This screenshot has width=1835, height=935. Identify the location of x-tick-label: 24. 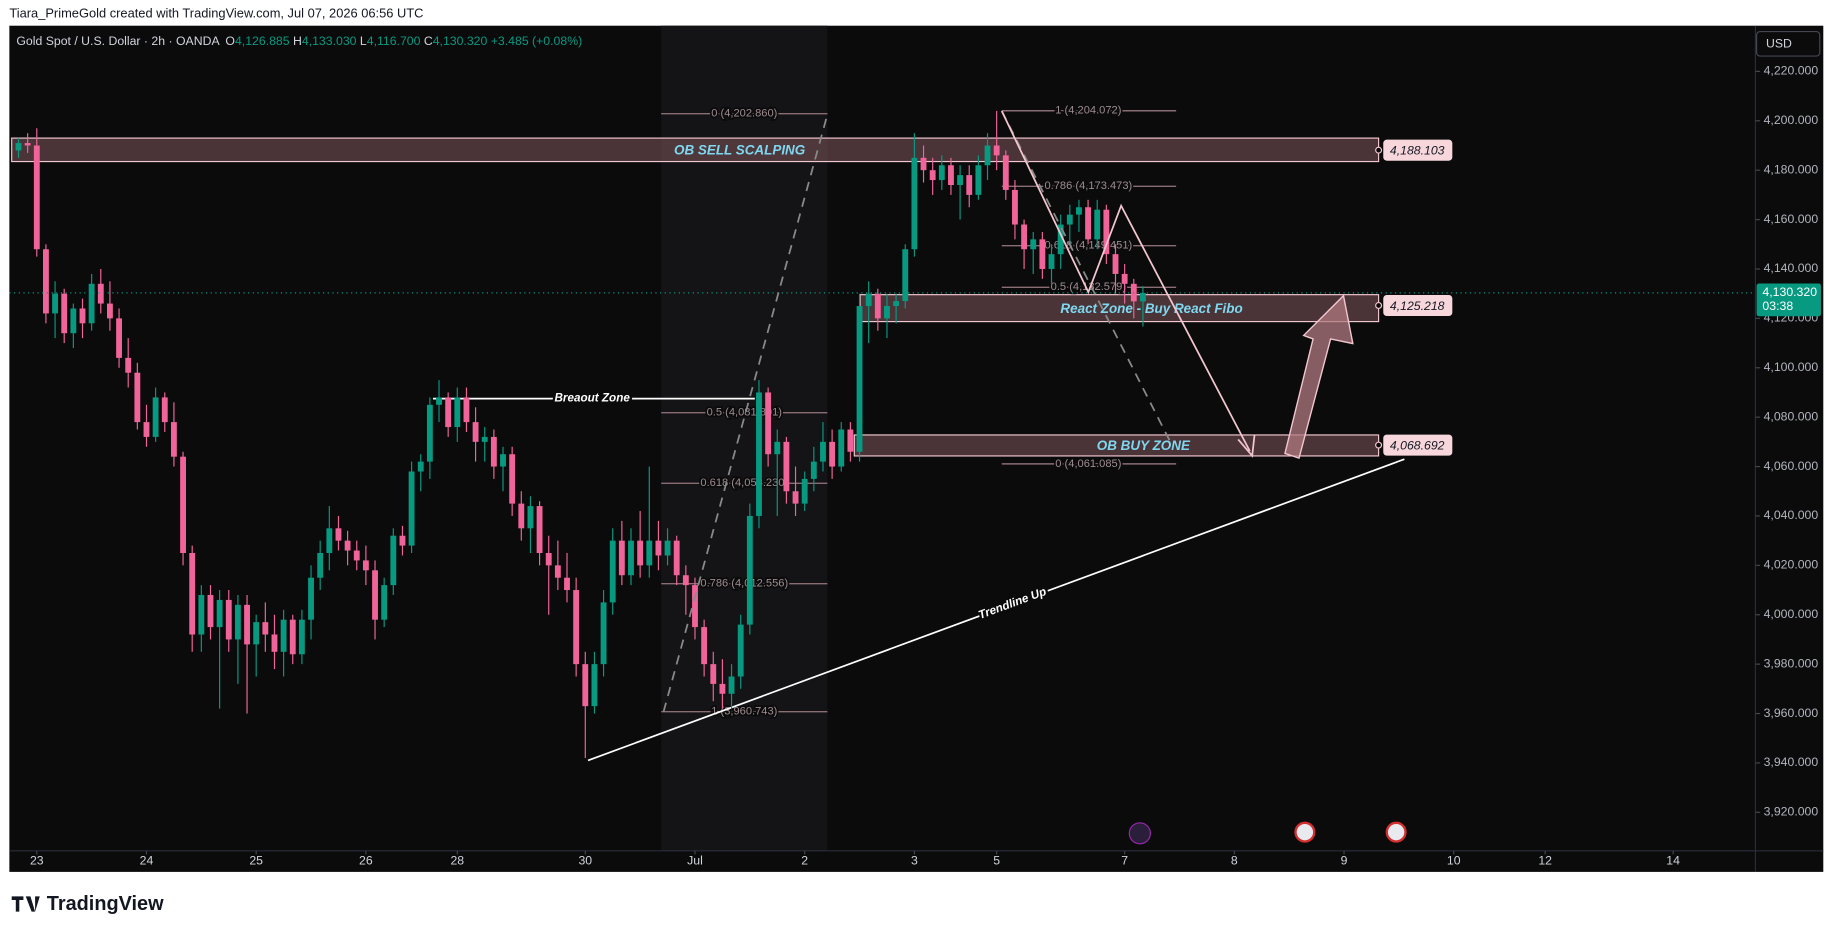
(147, 861).